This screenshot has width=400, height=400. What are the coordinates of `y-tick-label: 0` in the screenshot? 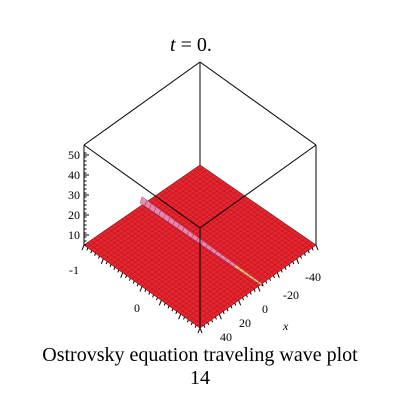 It's located at (137, 308).